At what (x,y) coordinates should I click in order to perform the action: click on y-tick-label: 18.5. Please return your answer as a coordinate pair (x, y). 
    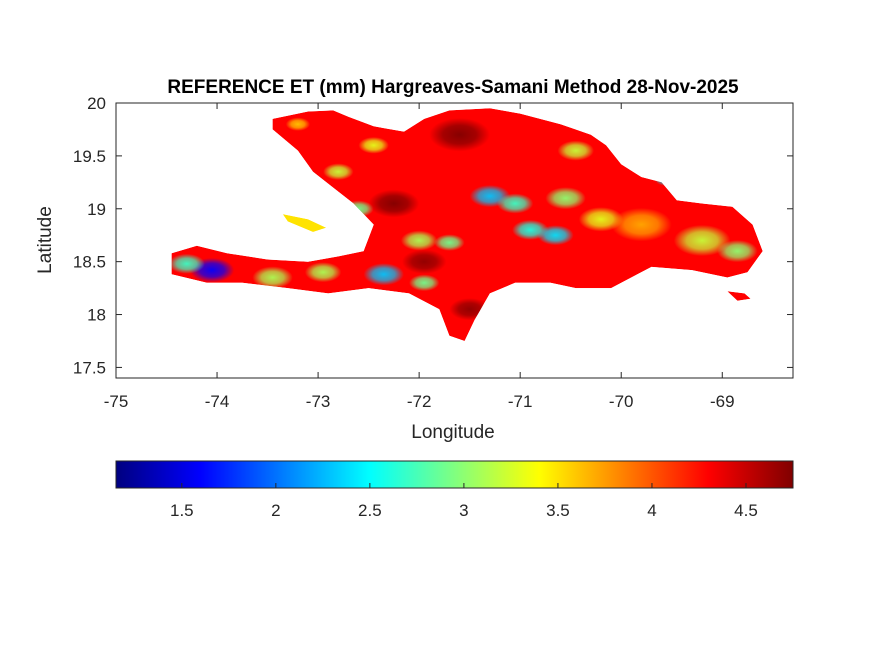
    Looking at the image, I should click on (89, 262).